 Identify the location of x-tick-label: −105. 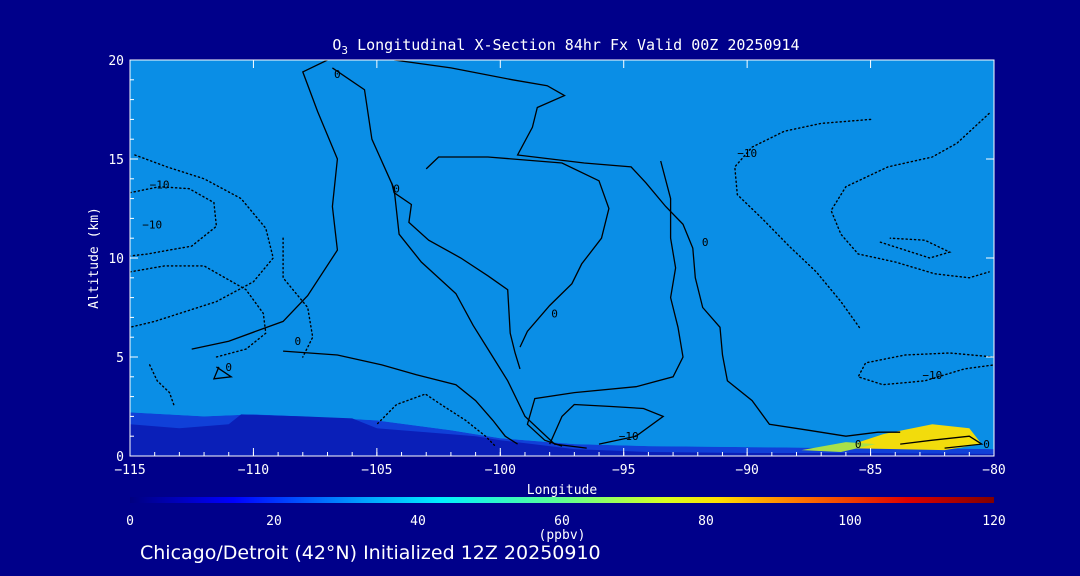
(376, 470).